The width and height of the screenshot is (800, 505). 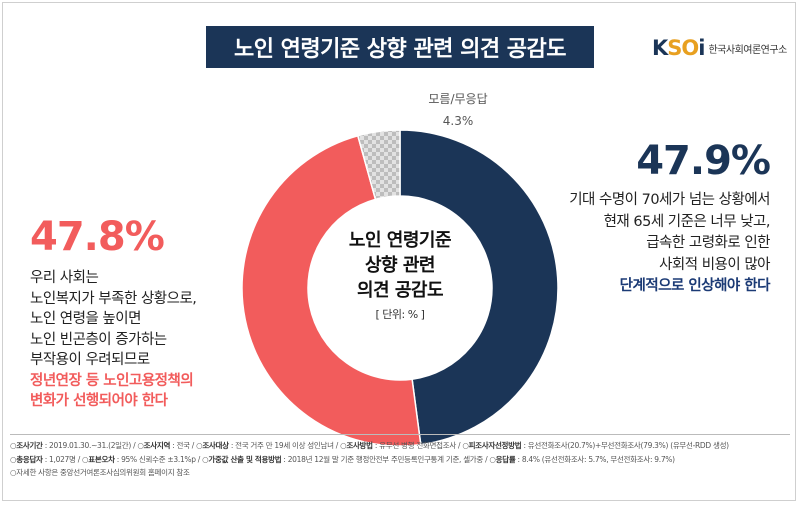 I want to click on left-percentage: 47.8%, so click(x=97, y=237).